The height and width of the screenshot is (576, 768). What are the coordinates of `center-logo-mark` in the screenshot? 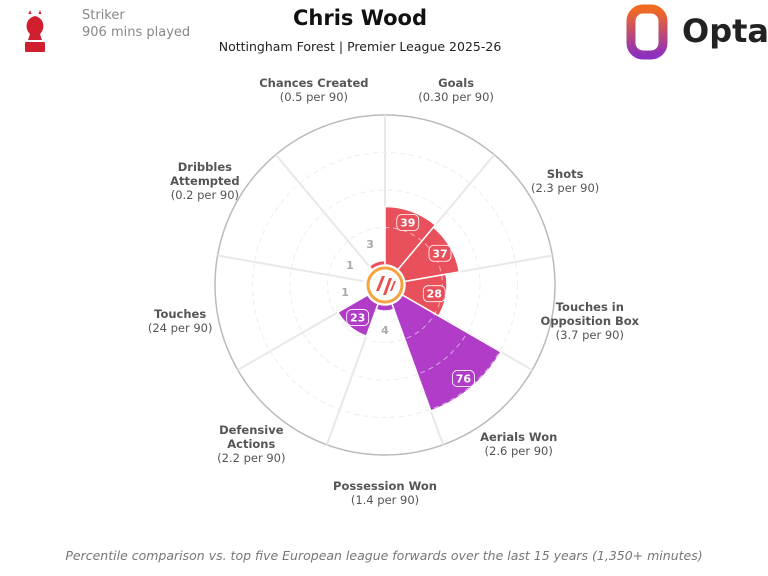 It's located at (386, 285).